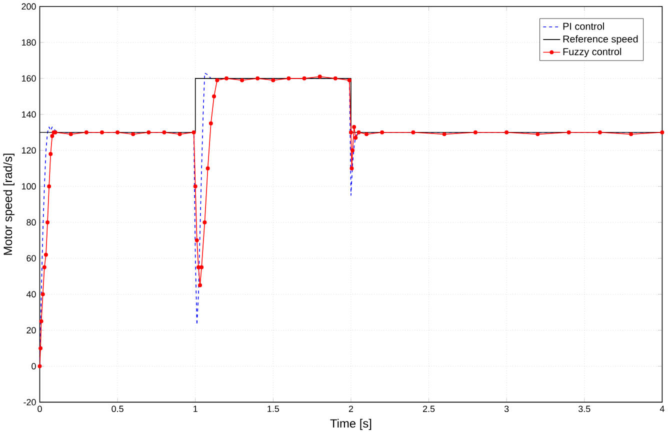 Image resolution: width=668 pixels, height=433 pixels. What do you see at coordinates (30, 402) in the screenshot?
I see `y-tick-label: -20` at bounding box center [30, 402].